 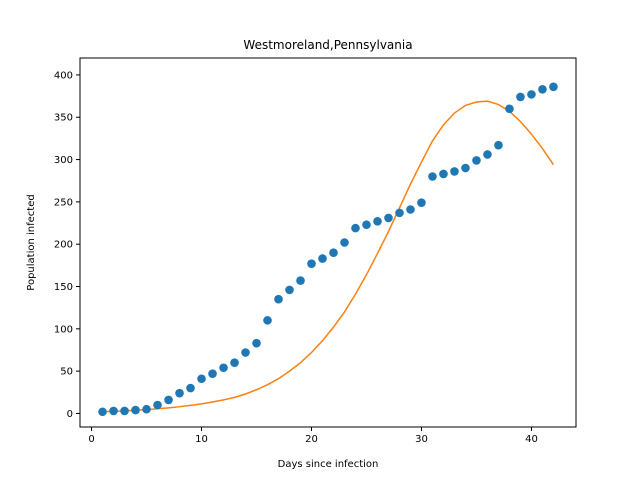 What do you see at coordinates (63, 245) in the screenshot?
I see `y-tick-label: 200` at bounding box center [63, 245].